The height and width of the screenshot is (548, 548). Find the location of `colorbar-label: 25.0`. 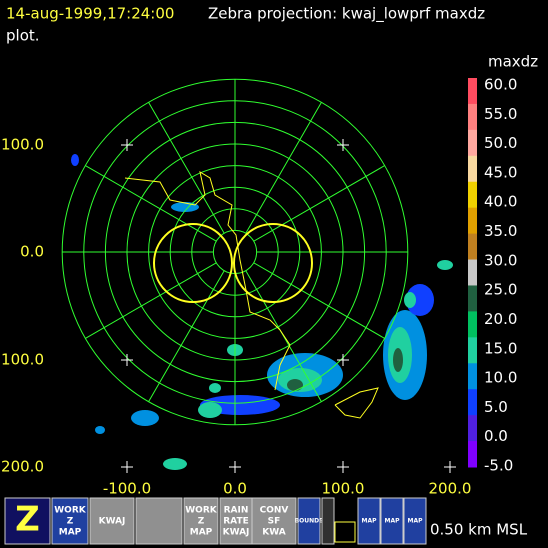

colorbar-label: 25.0 is located at coordinates (500, 290).